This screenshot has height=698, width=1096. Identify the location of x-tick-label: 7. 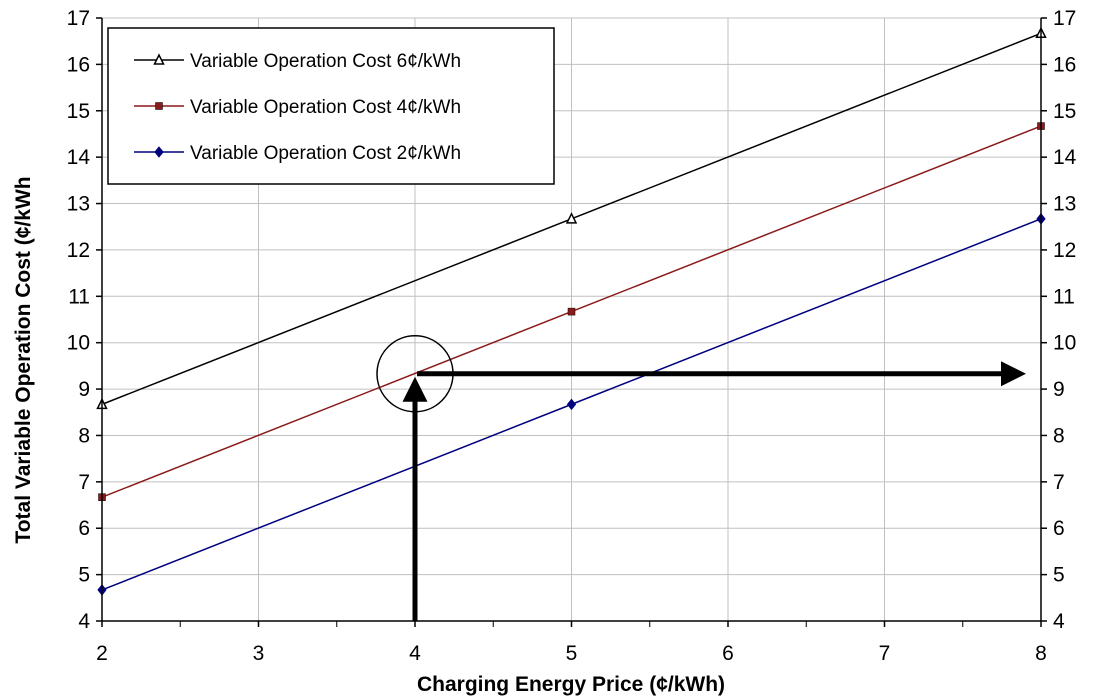
(885, 653).